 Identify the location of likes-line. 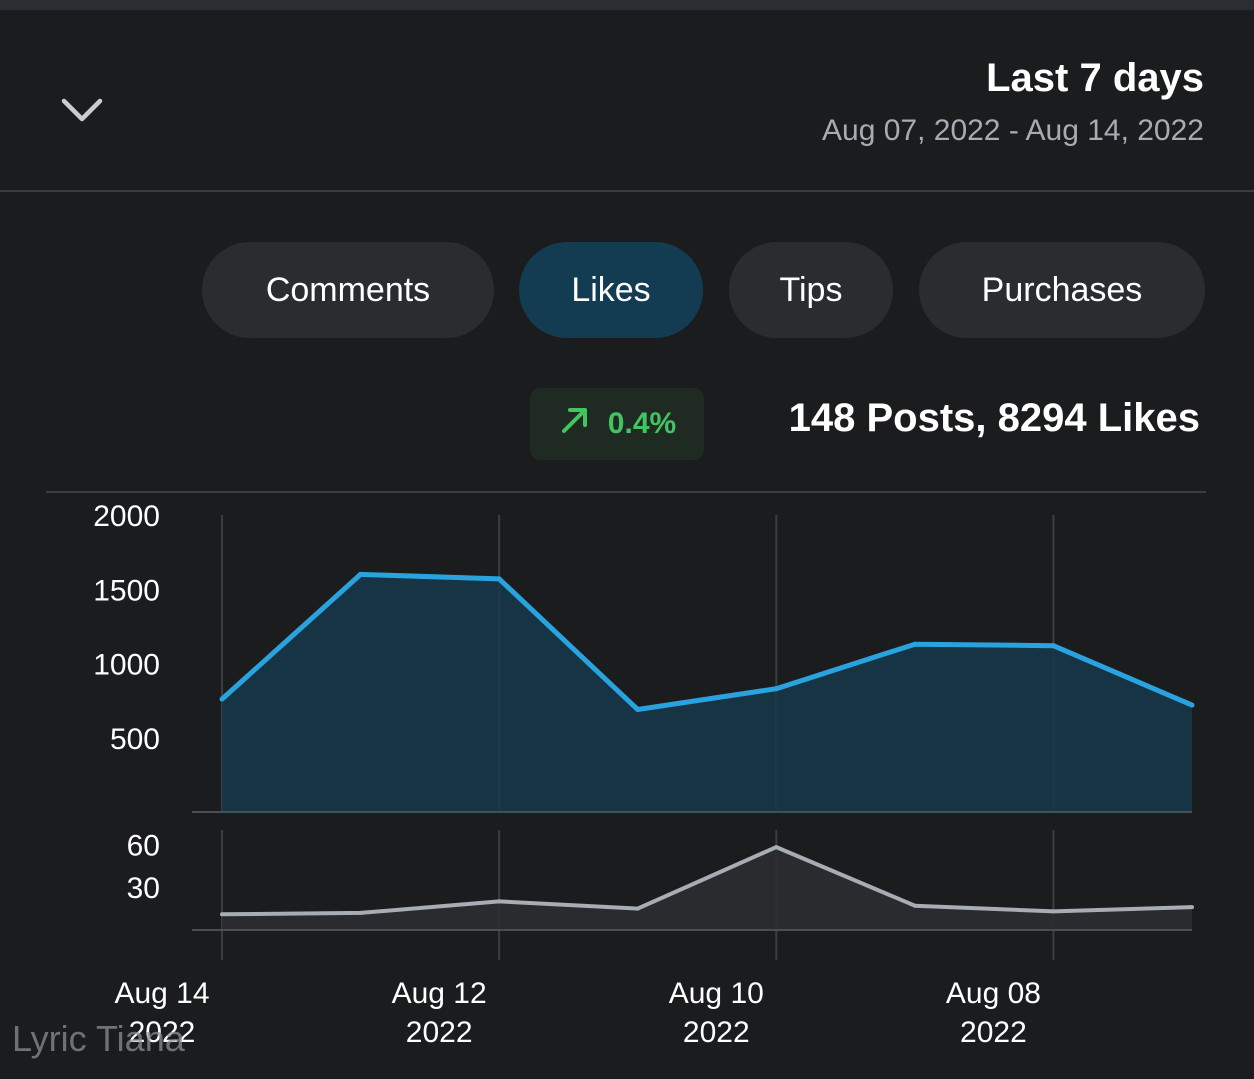
(706, 641).